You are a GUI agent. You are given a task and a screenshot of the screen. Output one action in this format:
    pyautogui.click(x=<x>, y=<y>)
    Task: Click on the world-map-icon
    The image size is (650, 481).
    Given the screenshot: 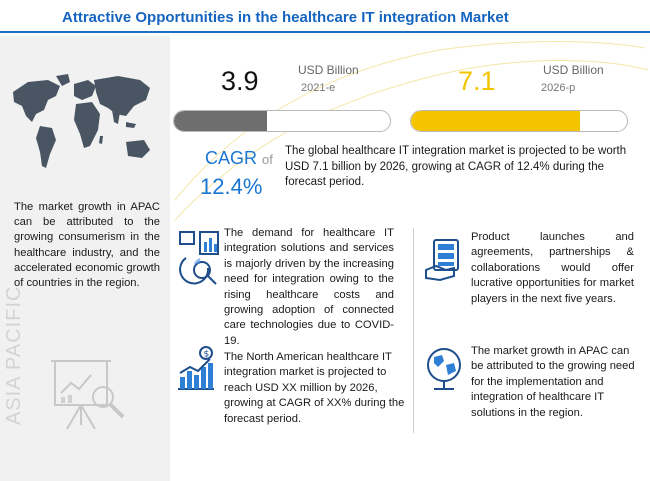 What is the action you would take?
    pyautogui.click(x=81, y=121)
    